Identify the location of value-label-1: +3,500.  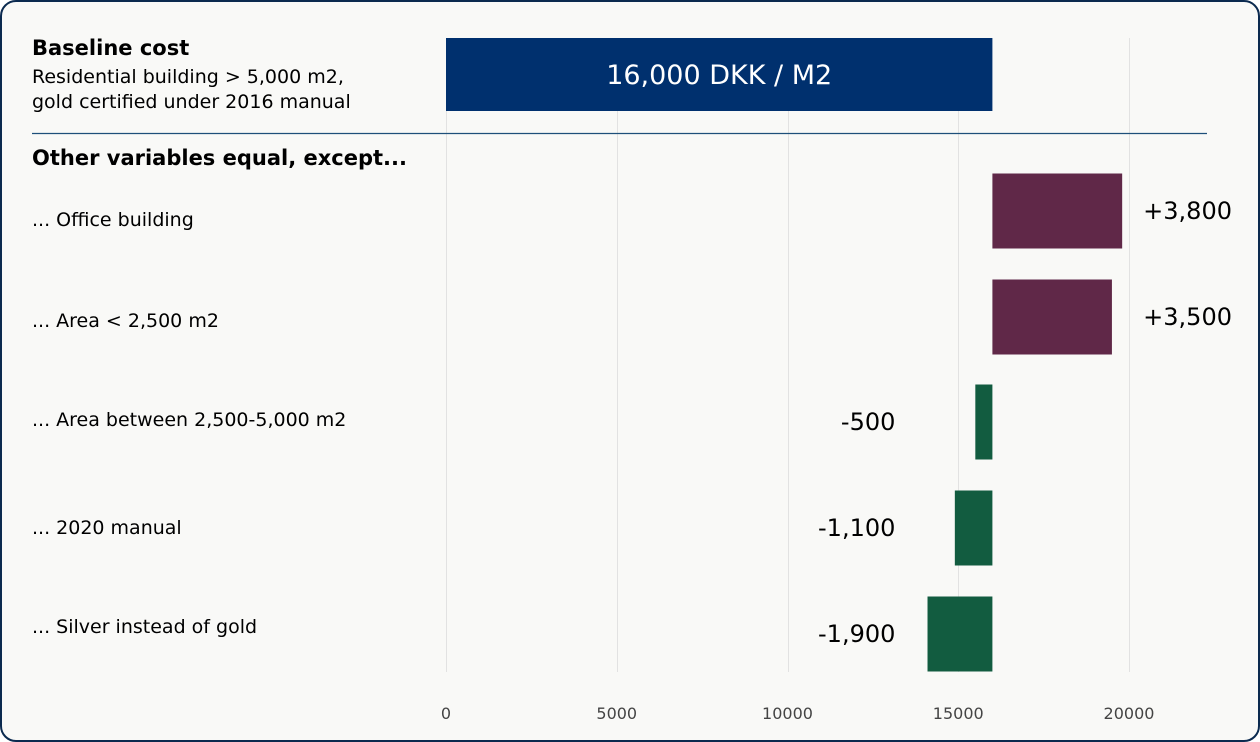
(1187, 317).